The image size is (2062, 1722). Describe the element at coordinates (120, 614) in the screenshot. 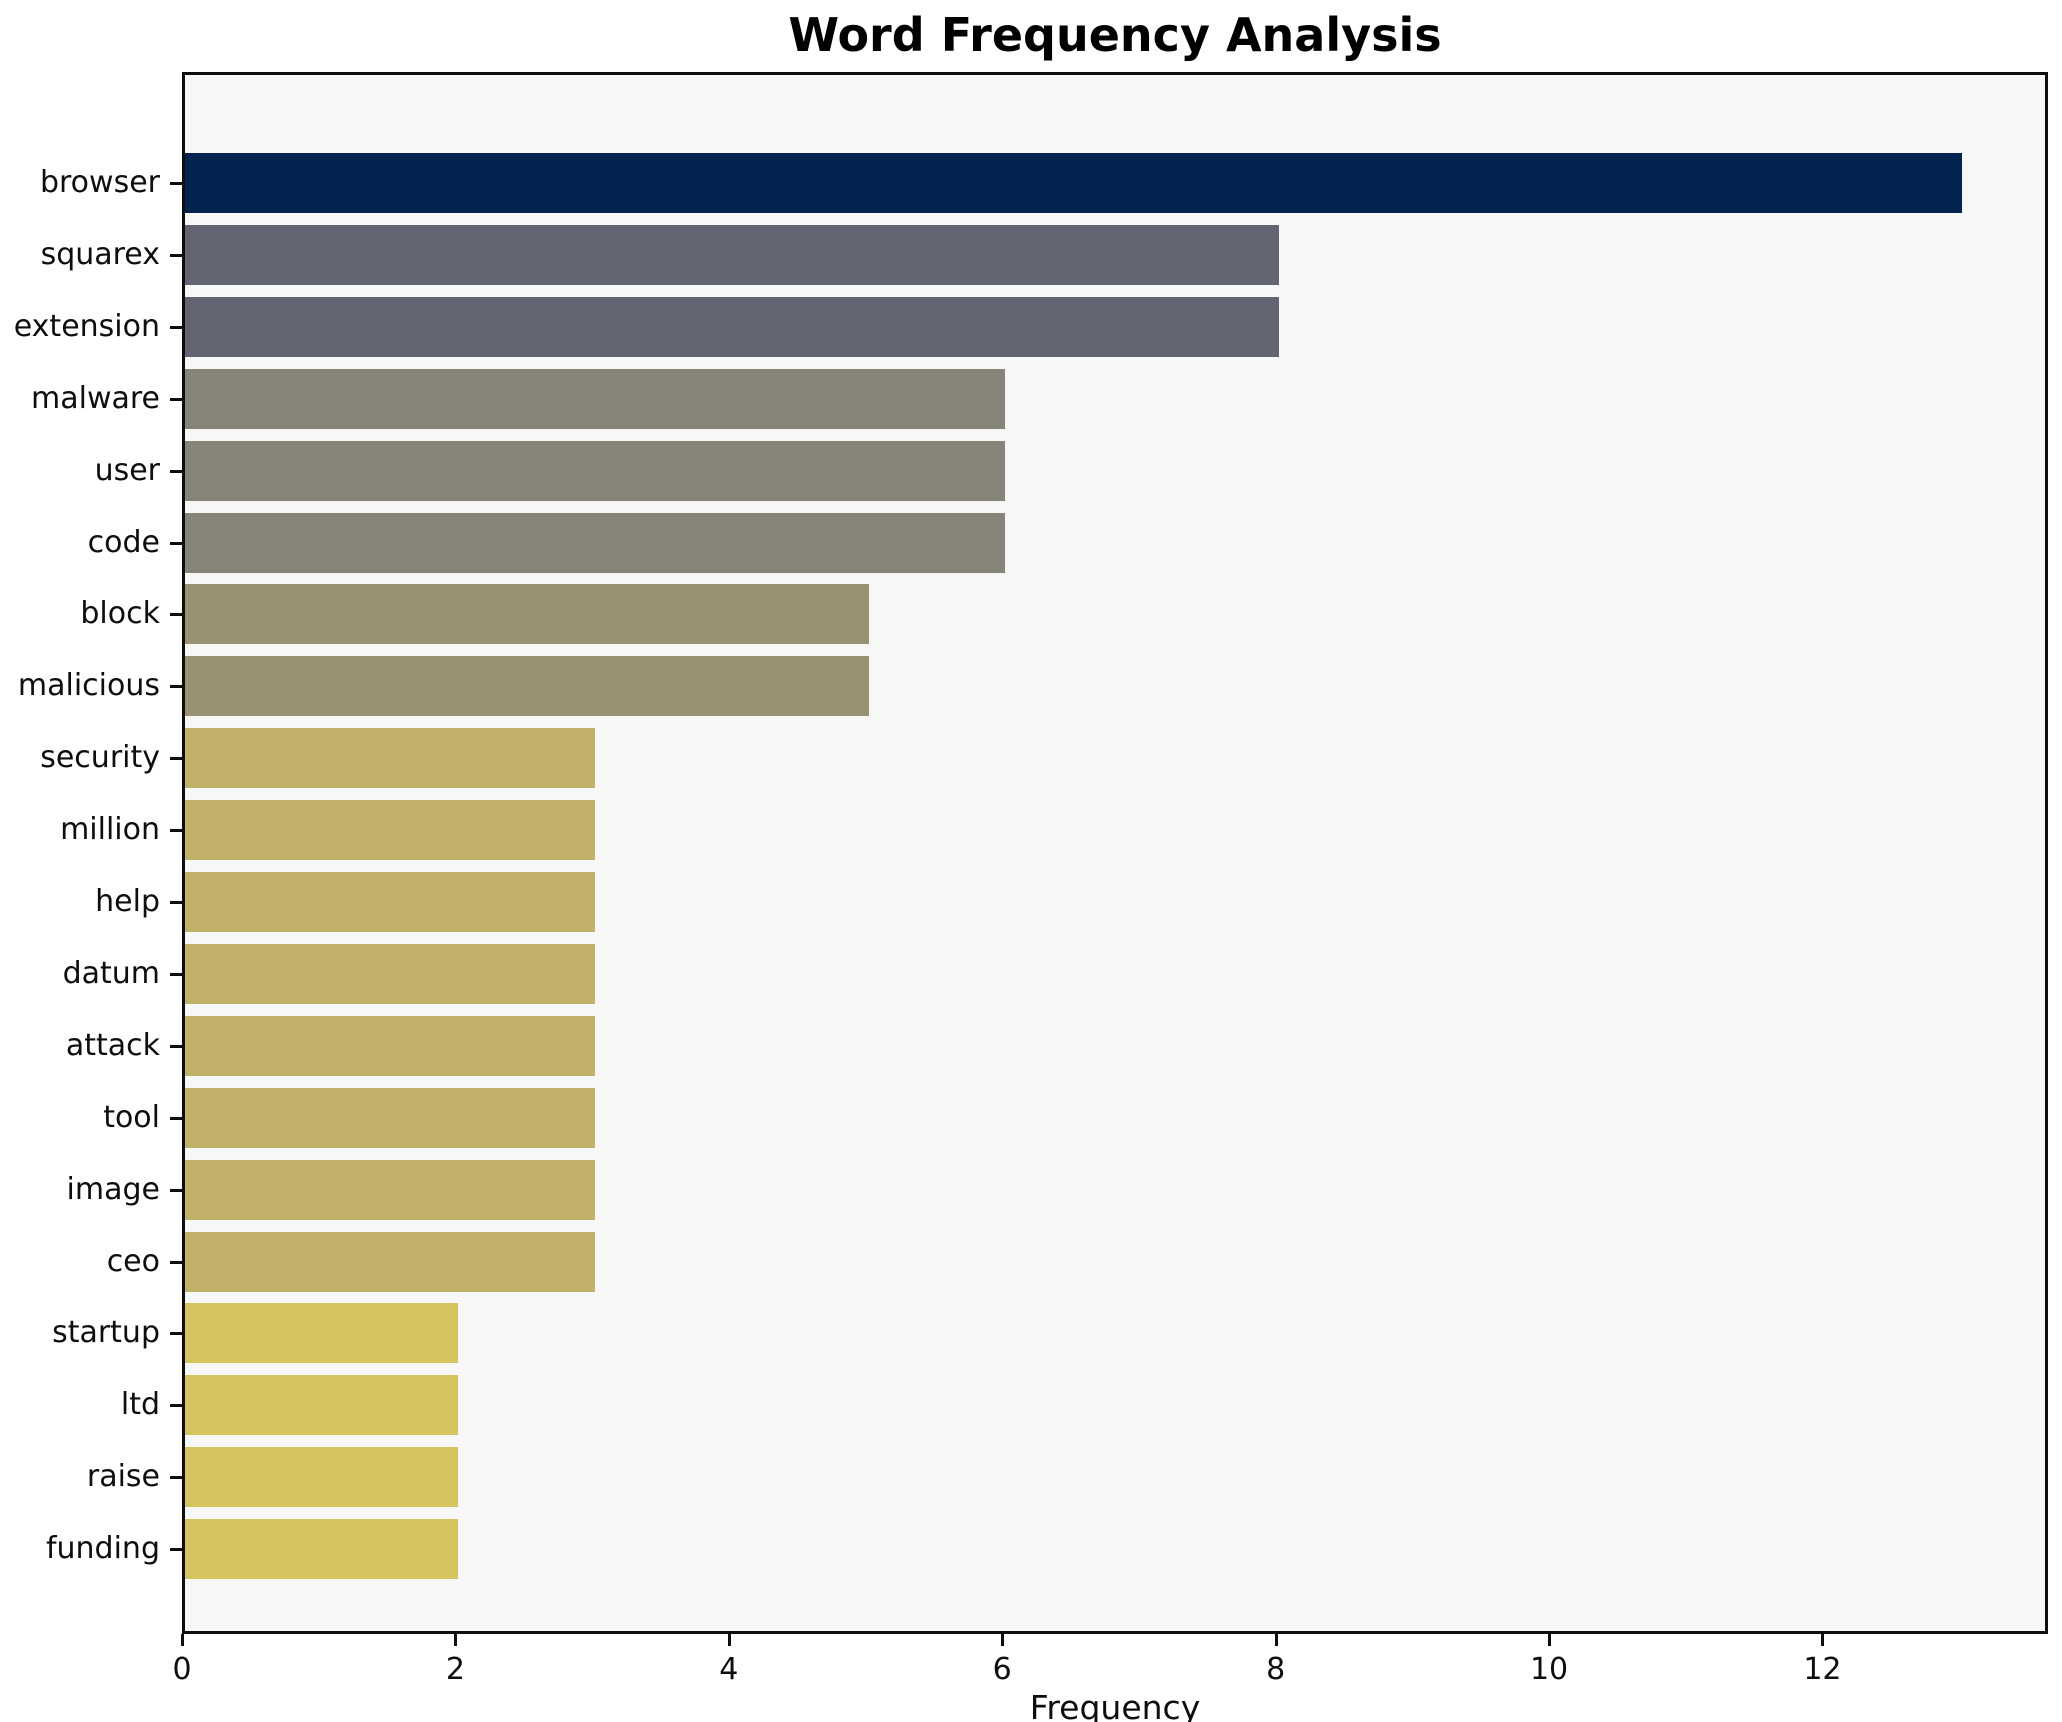

I see `y-tick-label-block: block` at that location.